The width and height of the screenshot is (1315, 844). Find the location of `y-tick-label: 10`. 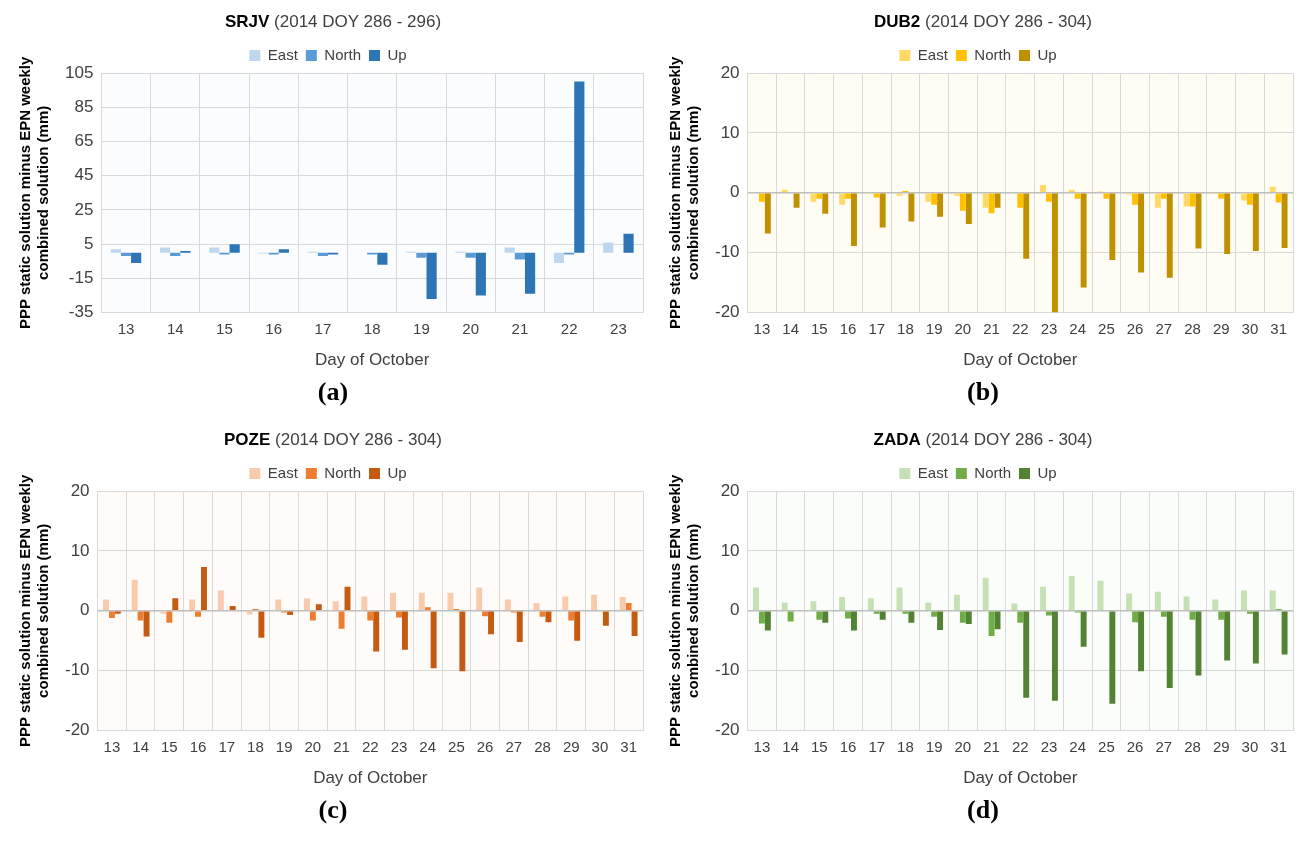

y-tick-label: 10 is located at coordinates (730, 132).